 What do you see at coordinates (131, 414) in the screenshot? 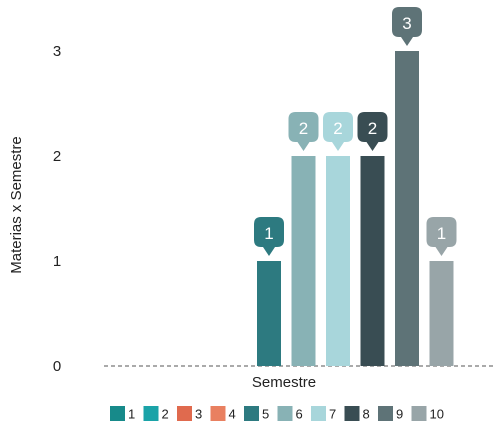
I see `legend-label: 1` at bounding box center [131, 414].